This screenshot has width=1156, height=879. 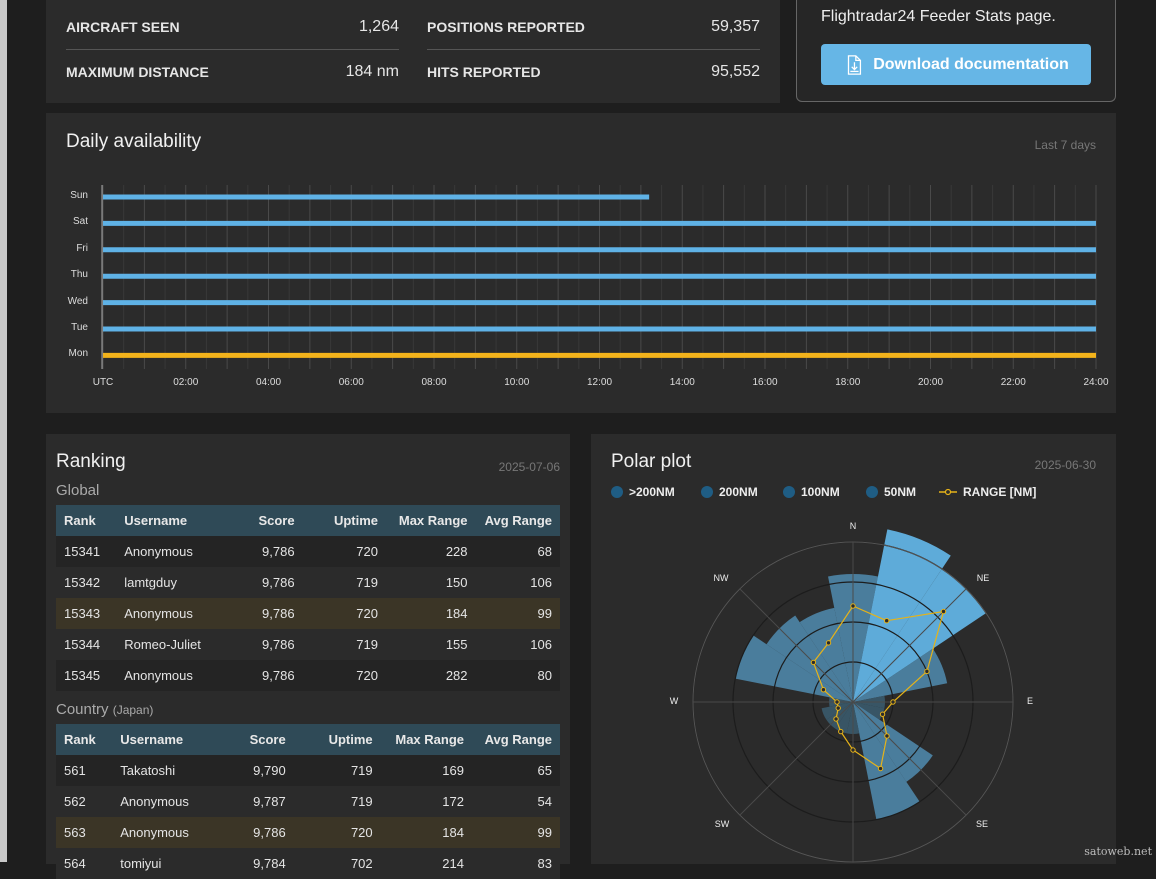 What do you see at coordinates (652, 492) in the screenshot?
I see `legend-label: >200NM` at bounding box center [652, 492].